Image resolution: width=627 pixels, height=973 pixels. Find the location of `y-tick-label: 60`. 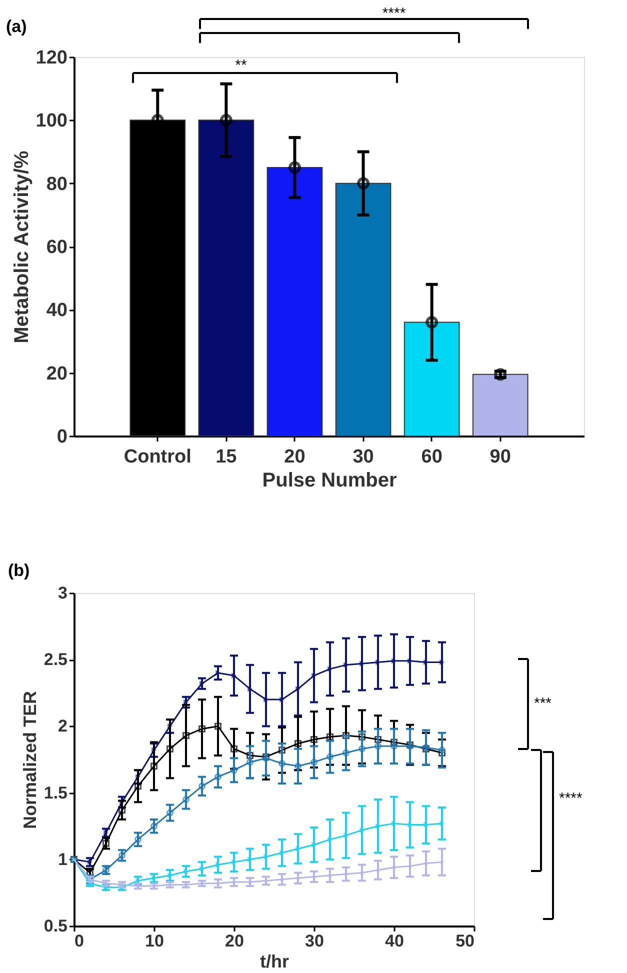

y-tick-label: 60 is located at coordinates (57, 247).